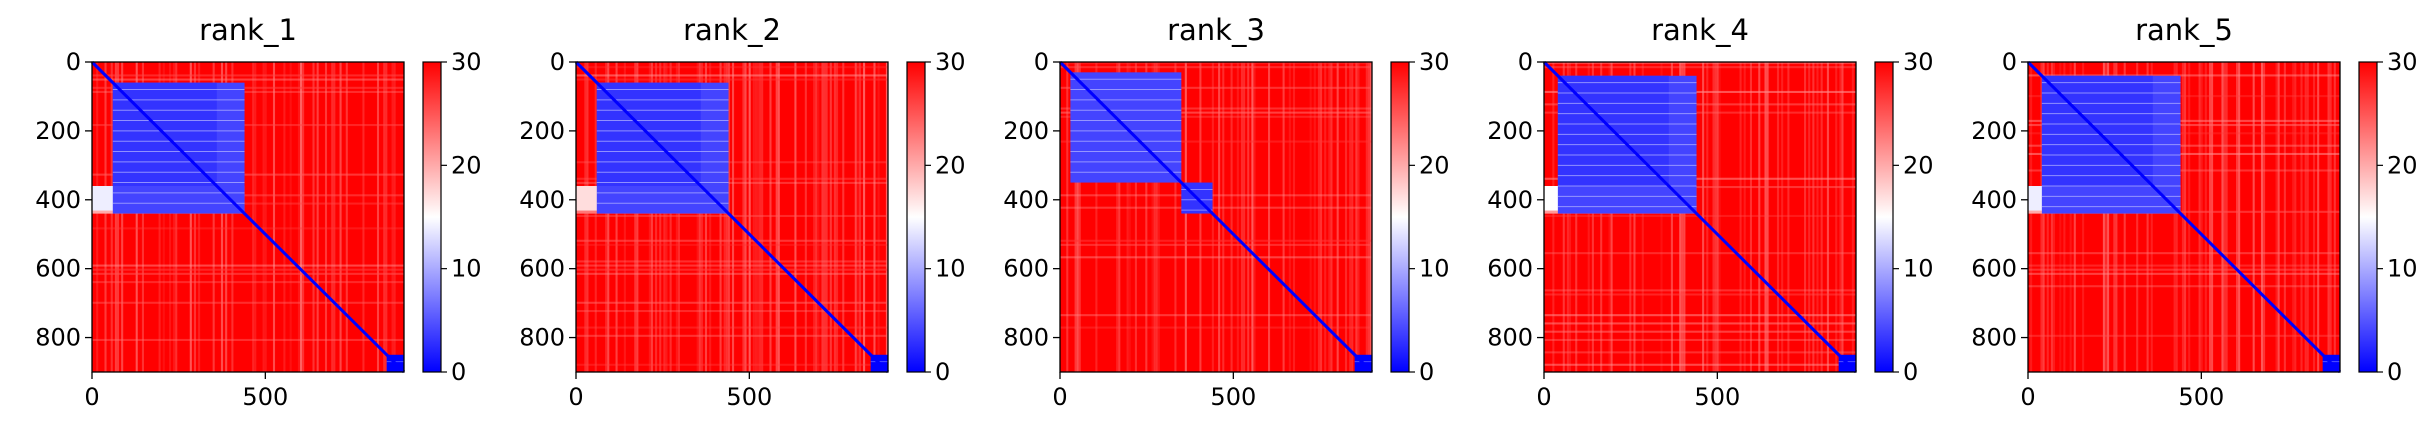 This screenshot has height=438, width=2435. What do you see at coordinates (58, 131) in the screenshot?
I see `y-tick-label: 200` at bounding box center [58, 131].